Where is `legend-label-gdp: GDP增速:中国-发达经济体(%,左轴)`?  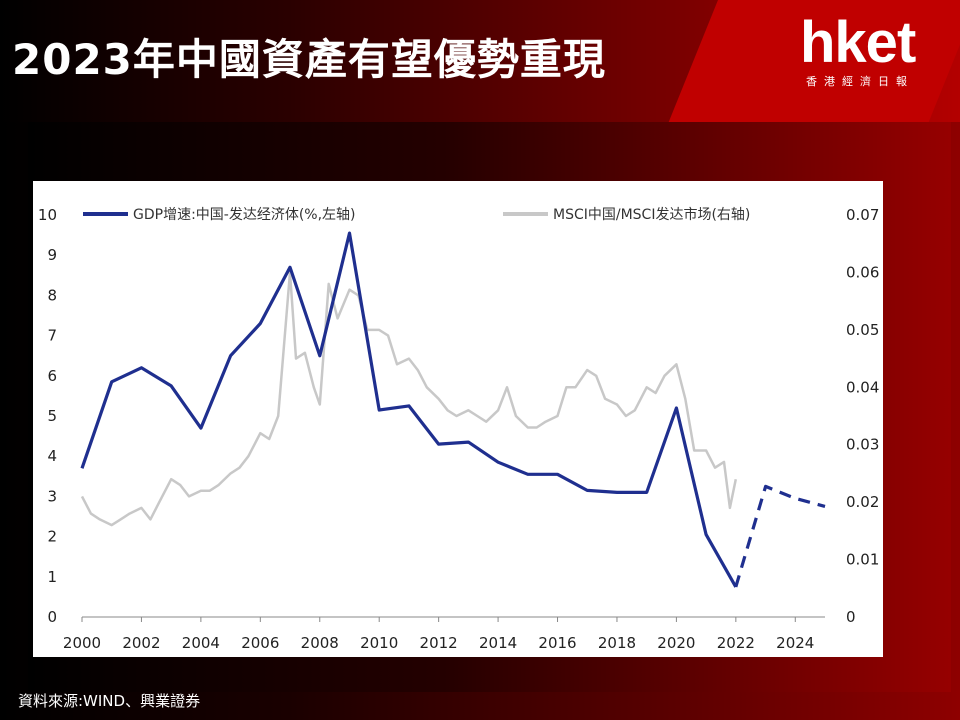 legend-label-gdp: GDP增速:中国-发达经济体(%,左轴) is located at coordinates (244, 215).